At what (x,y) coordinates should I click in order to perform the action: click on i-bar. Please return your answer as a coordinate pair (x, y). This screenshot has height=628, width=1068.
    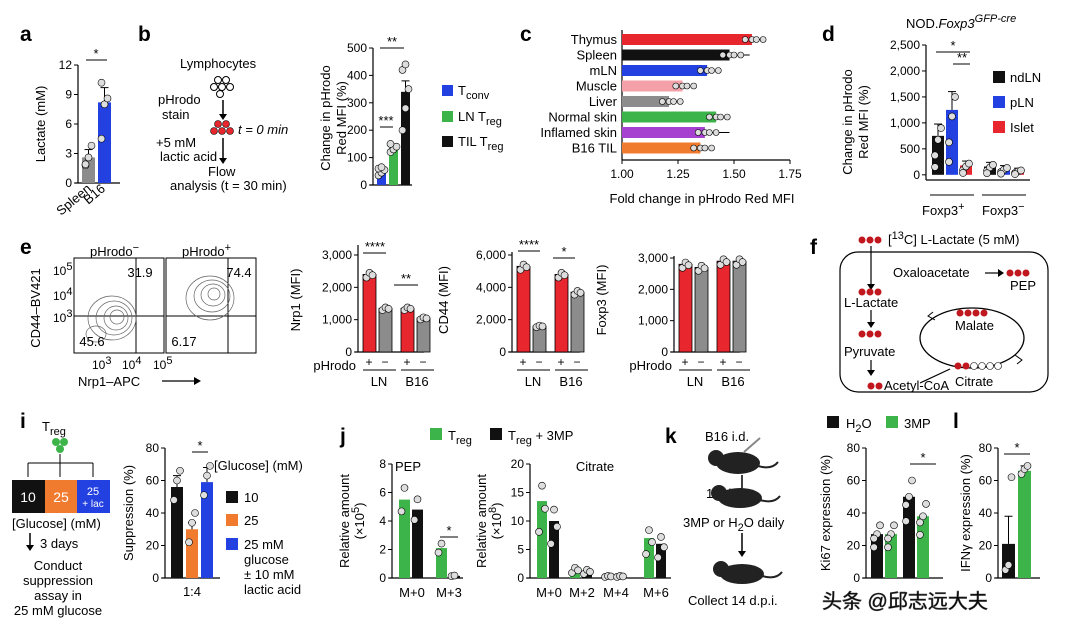
    Looking at the image, I should click on (177, 532).